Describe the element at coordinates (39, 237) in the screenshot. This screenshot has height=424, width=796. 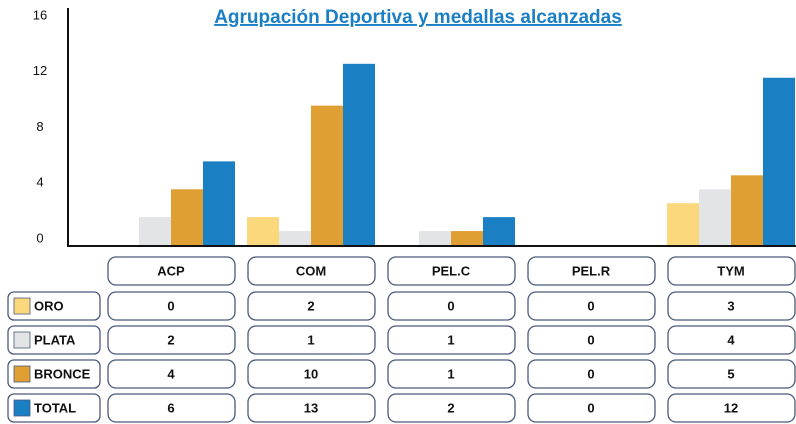
I see `y-tick-label: 0` at that location.